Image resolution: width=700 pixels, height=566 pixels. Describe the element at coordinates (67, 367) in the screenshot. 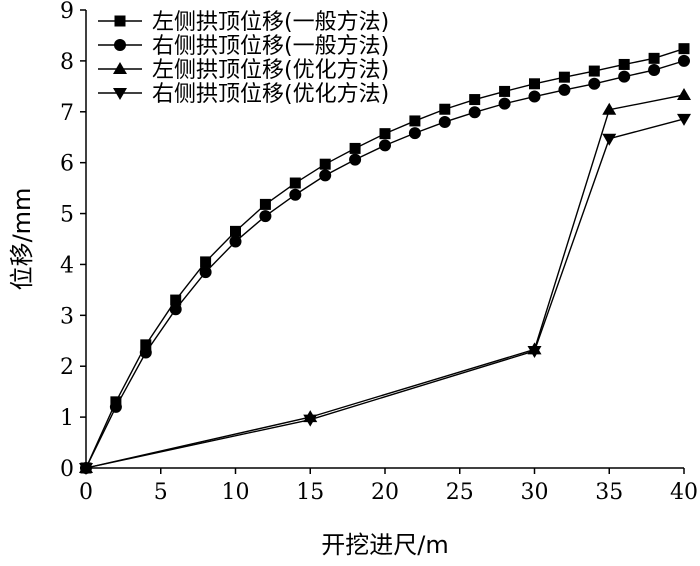

I see `y-tick-label: 2` at that location.